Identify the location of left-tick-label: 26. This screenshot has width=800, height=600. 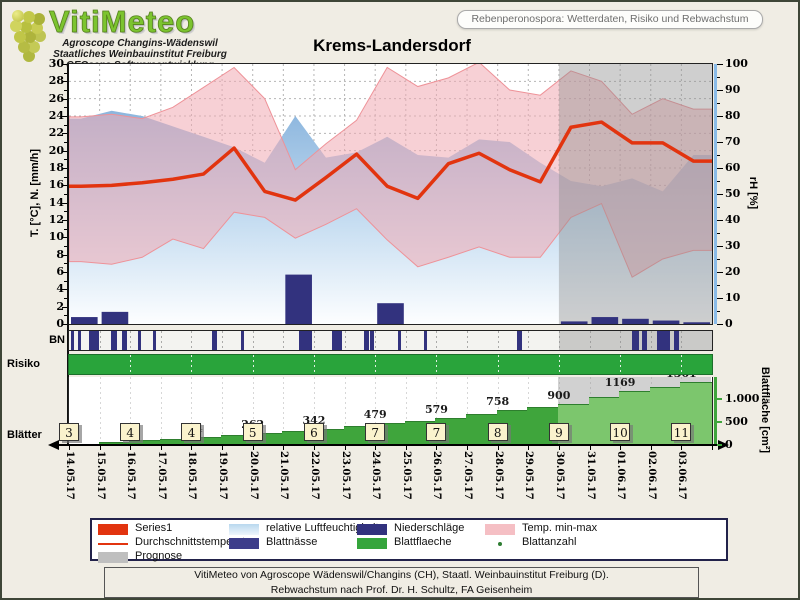
(56, 98).